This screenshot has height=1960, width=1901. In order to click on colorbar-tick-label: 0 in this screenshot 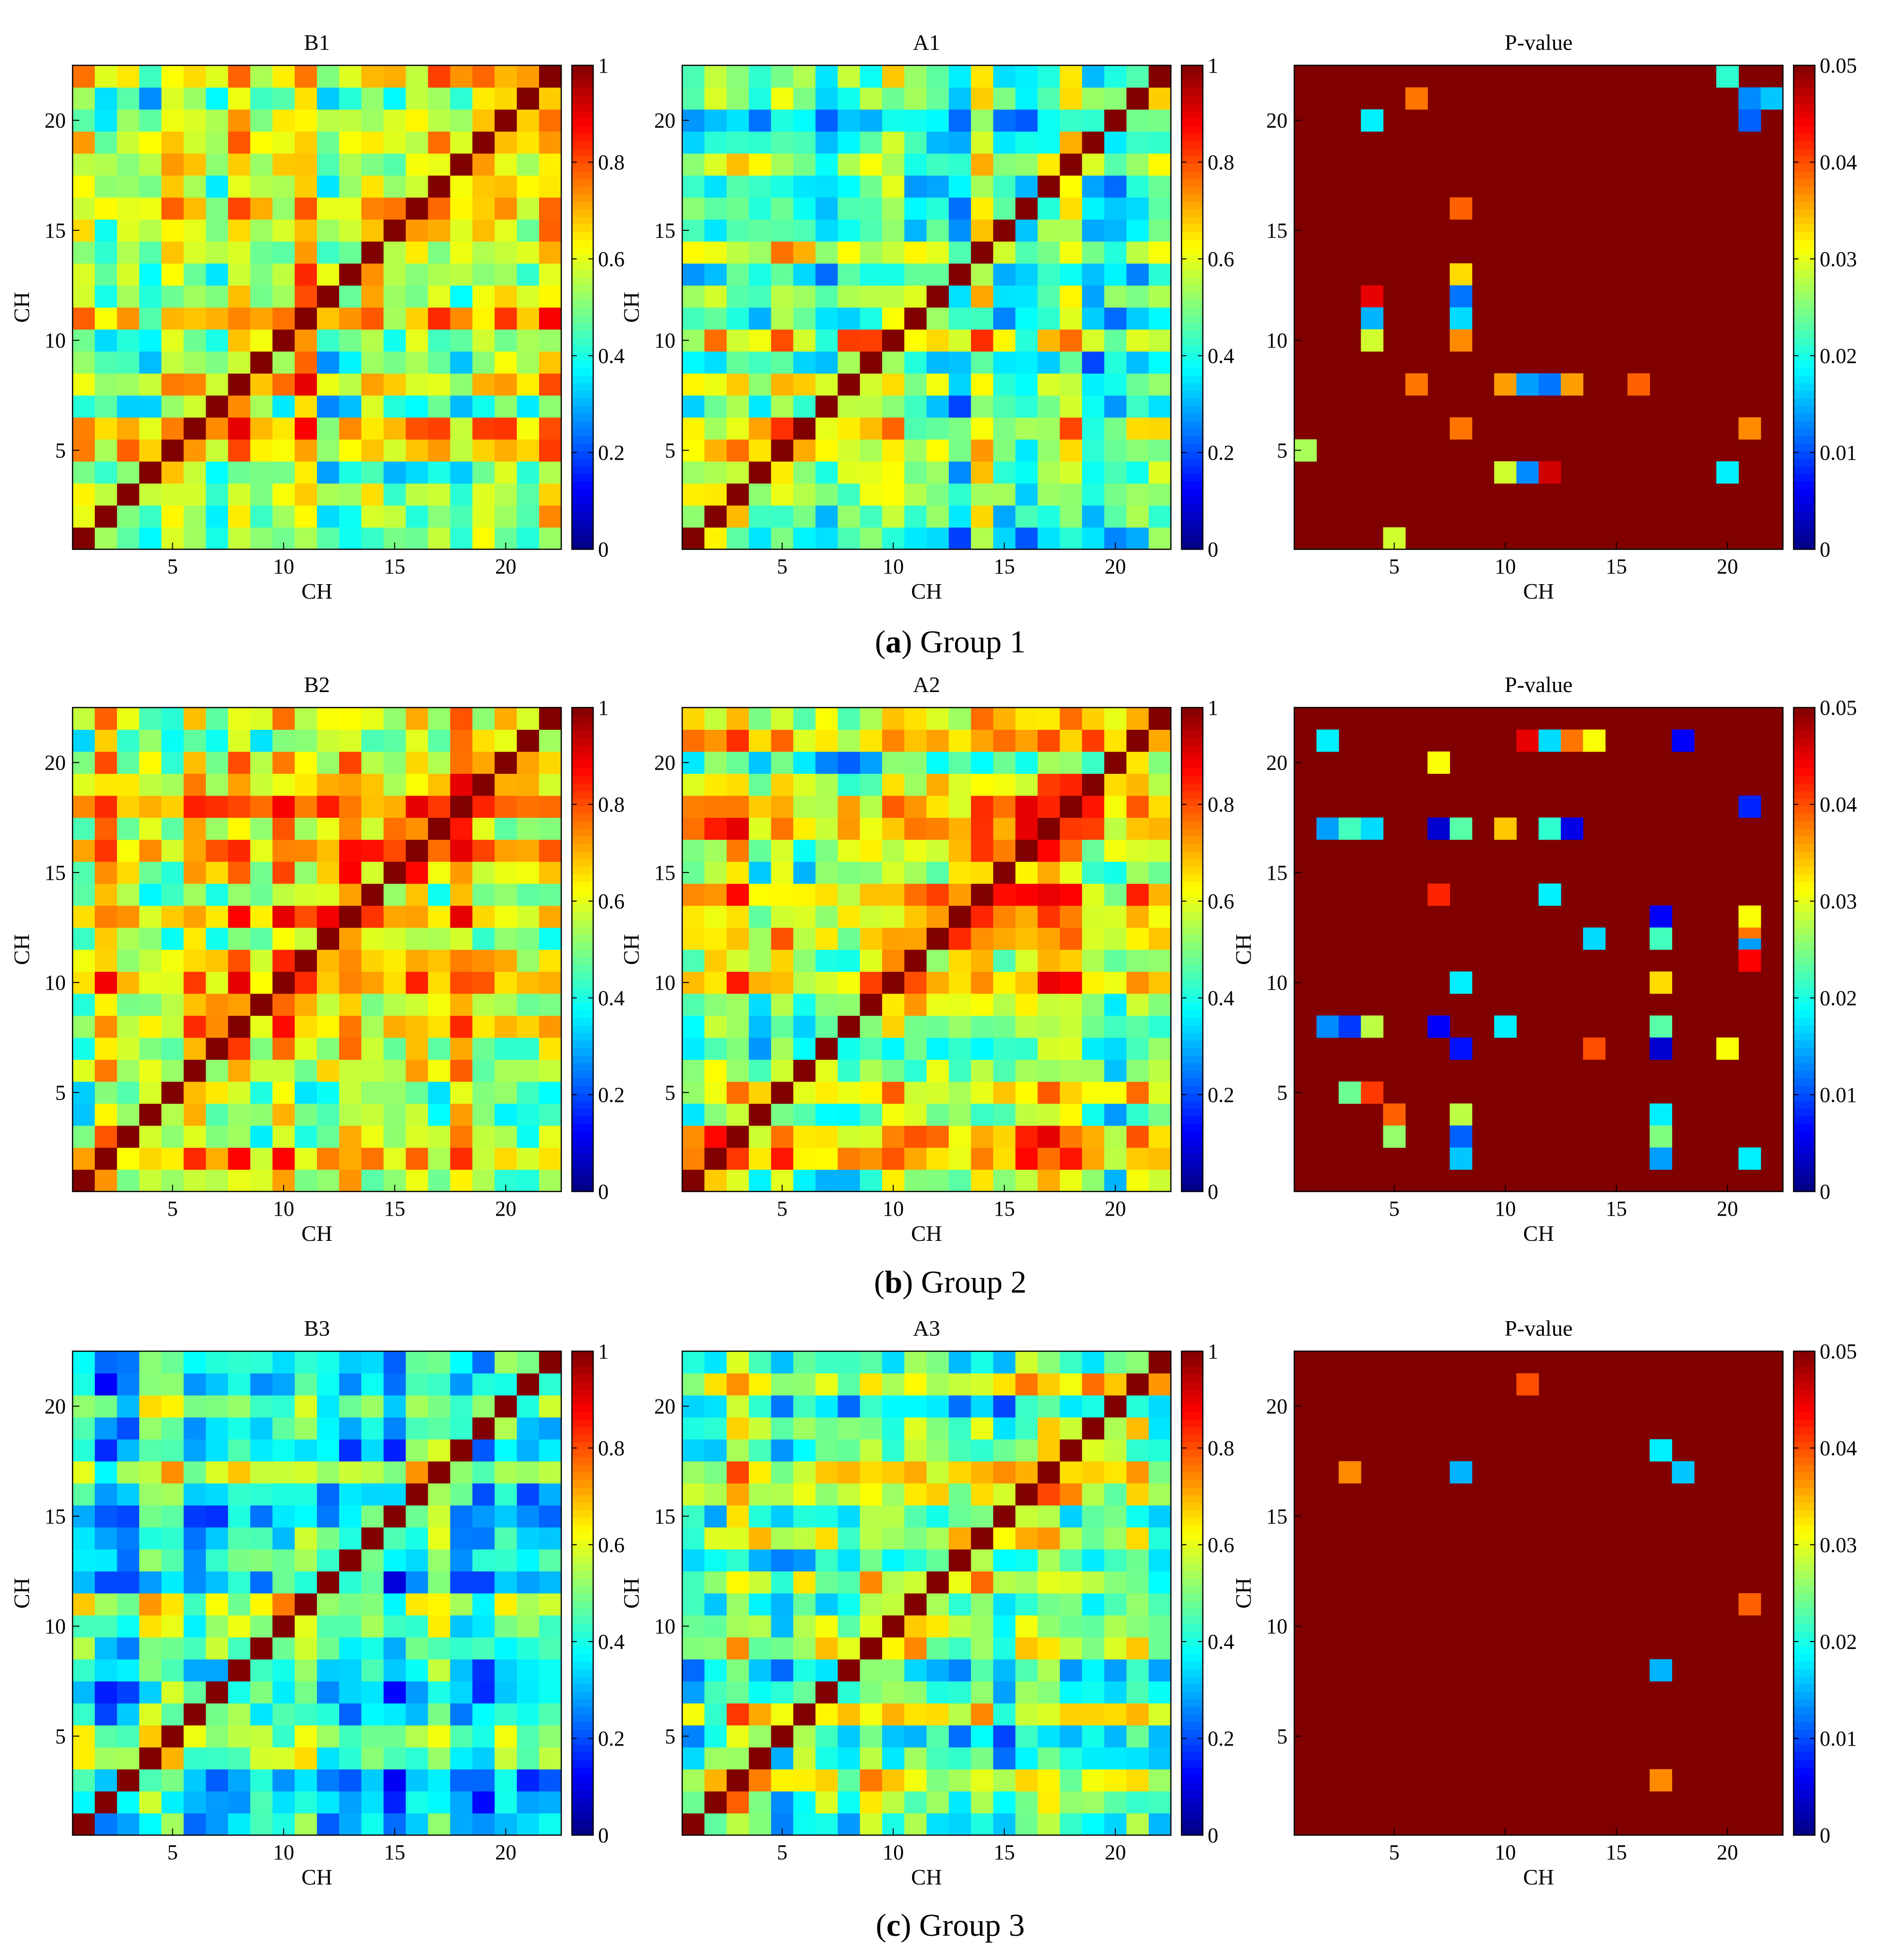, I will do `click(603, 1835)`.